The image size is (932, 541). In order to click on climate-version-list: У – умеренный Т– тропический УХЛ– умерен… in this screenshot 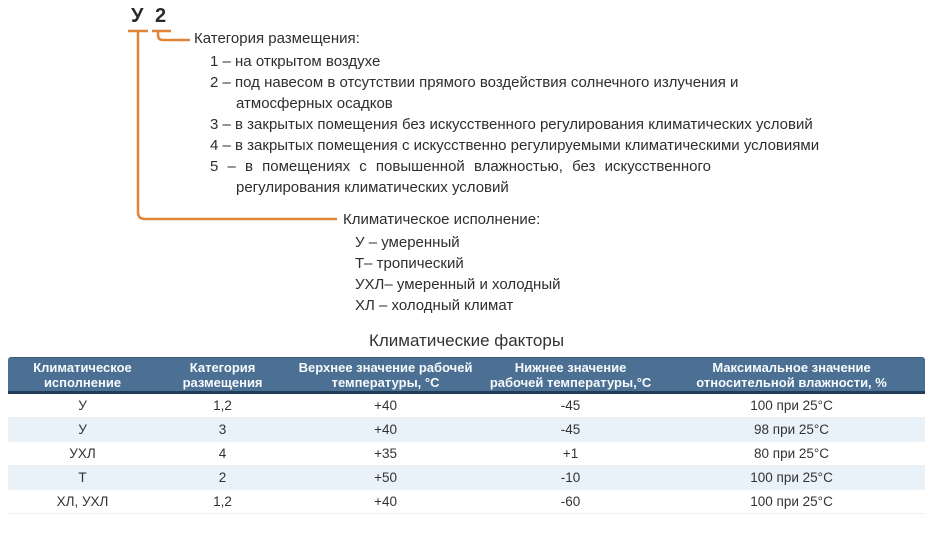, I will do `click(457, 274)`.